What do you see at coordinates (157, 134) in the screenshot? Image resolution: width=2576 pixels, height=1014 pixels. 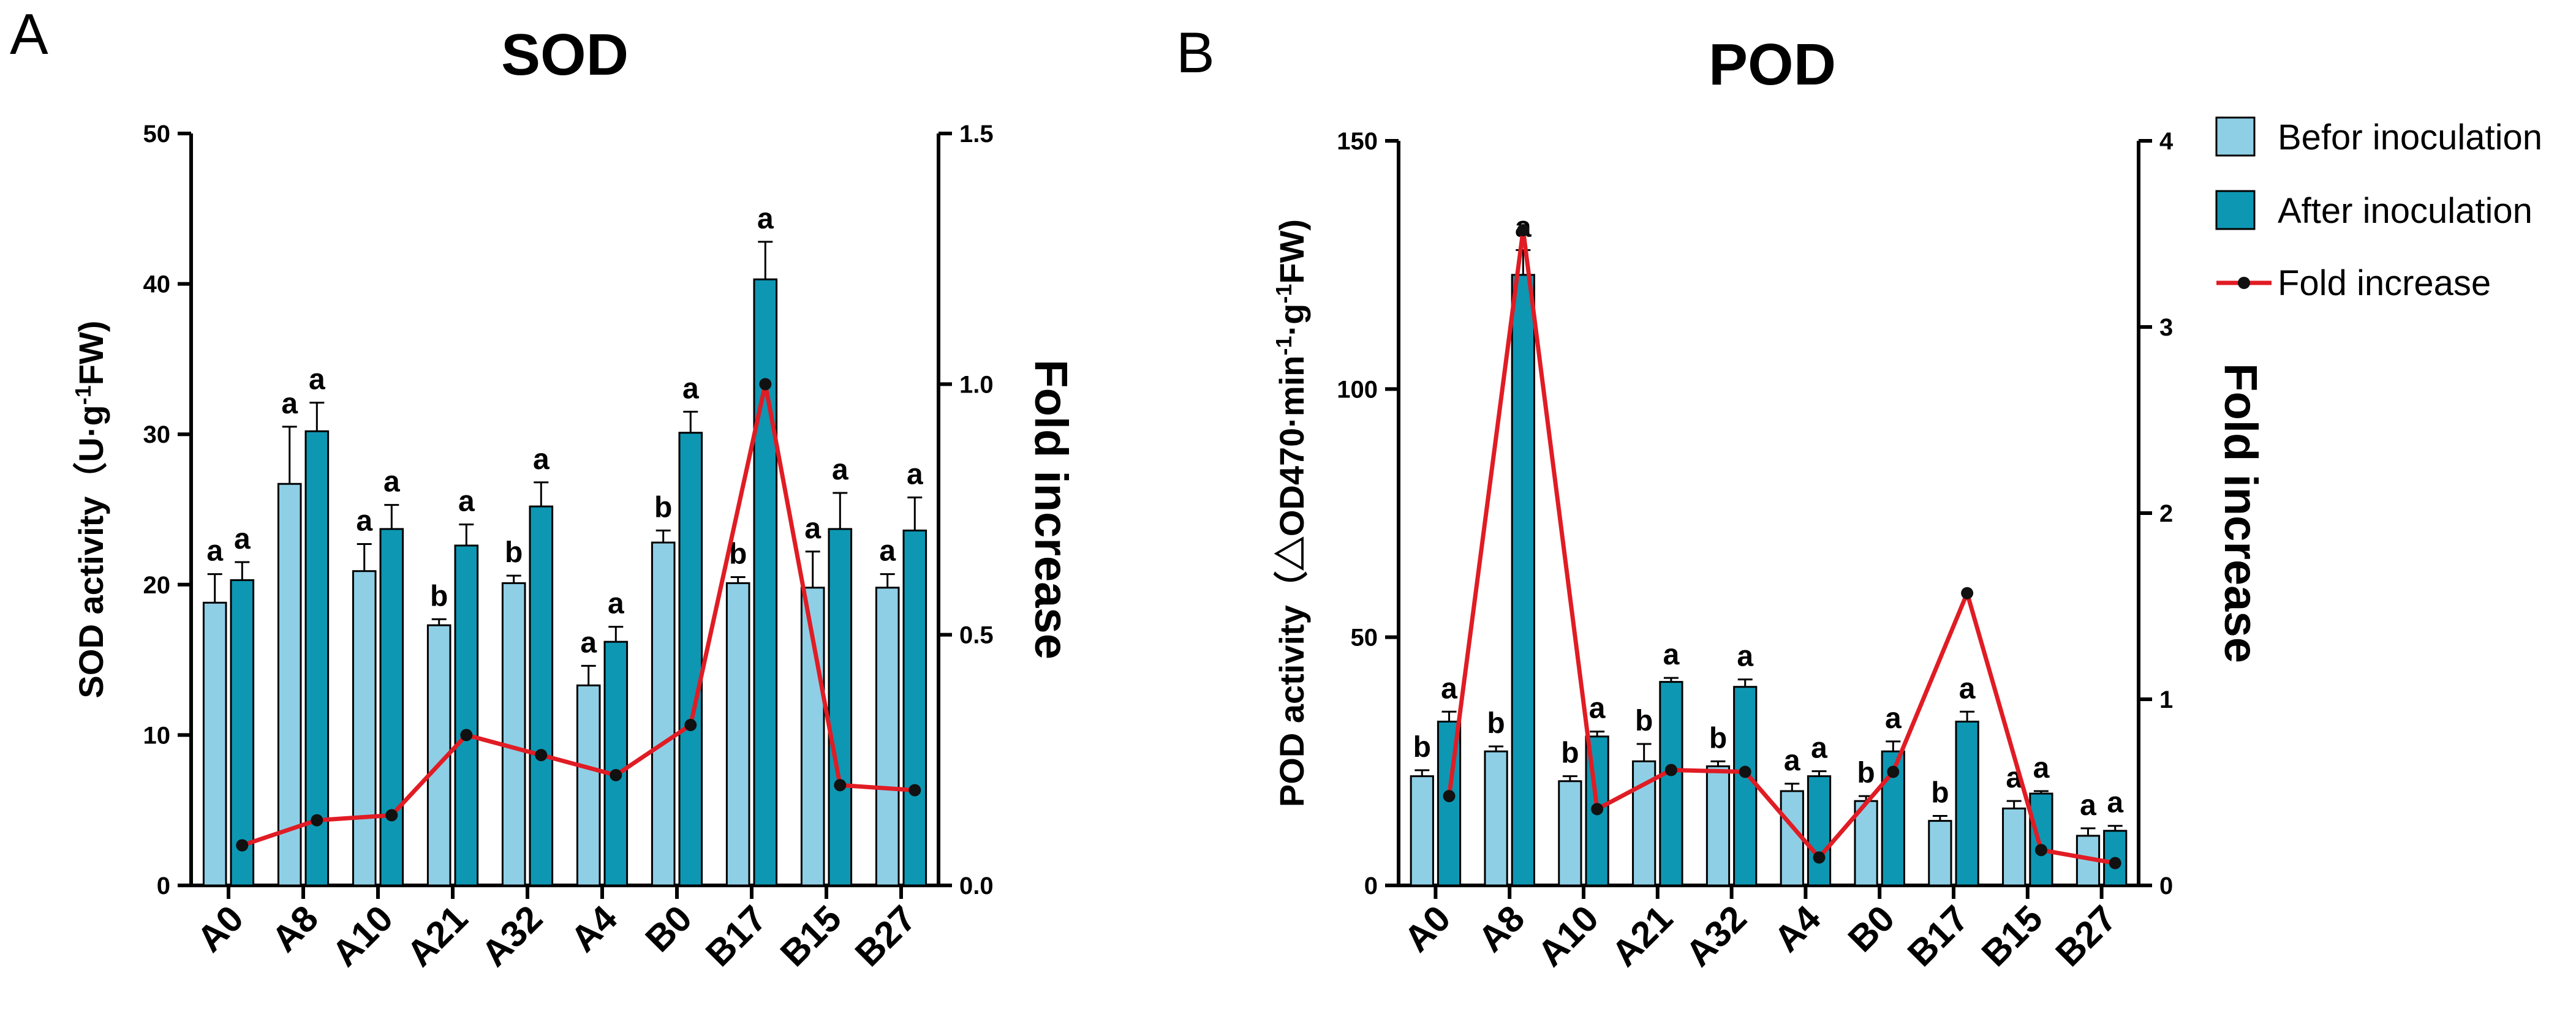 I see `y-tick-label: 50` at bounding box center [157, 134].